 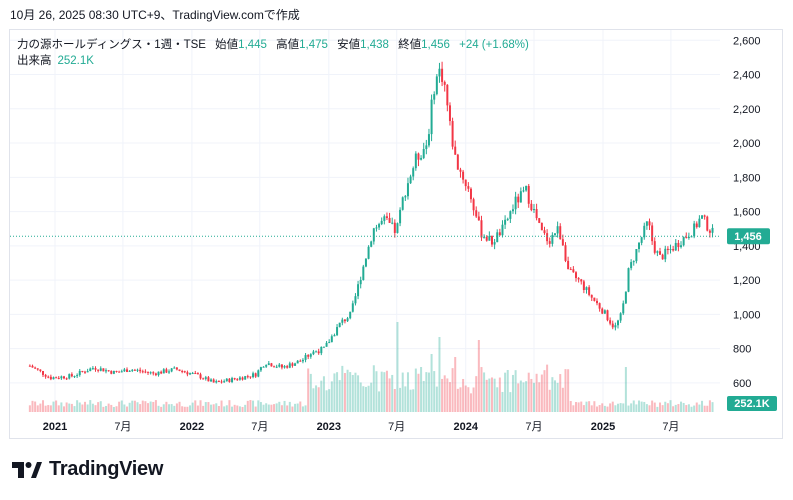 I want to click on volume-label: 出来高, so click(x=34, y=61).